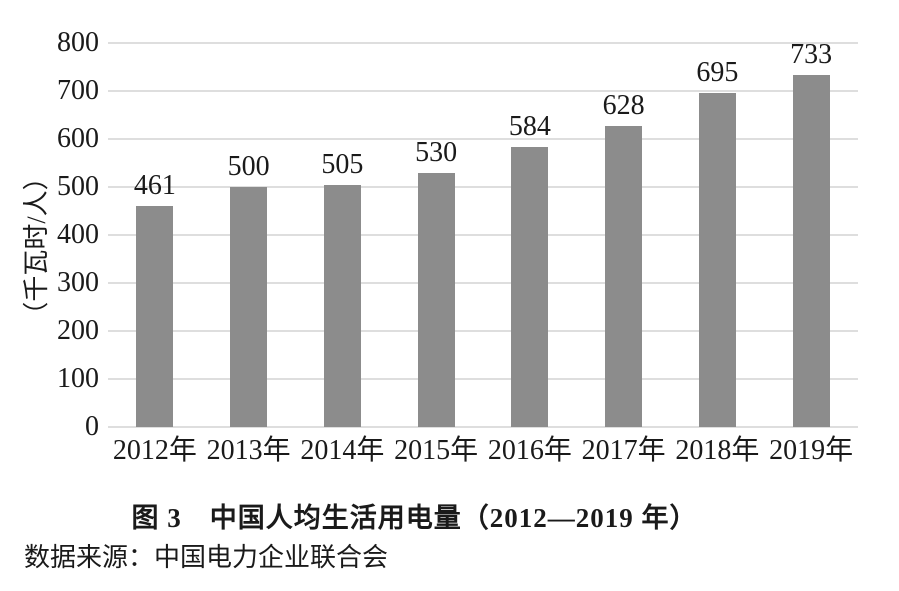 The width and height of the screenshot is (899, 591). I want to click on bar-value-label: 628, so click(623, 105).